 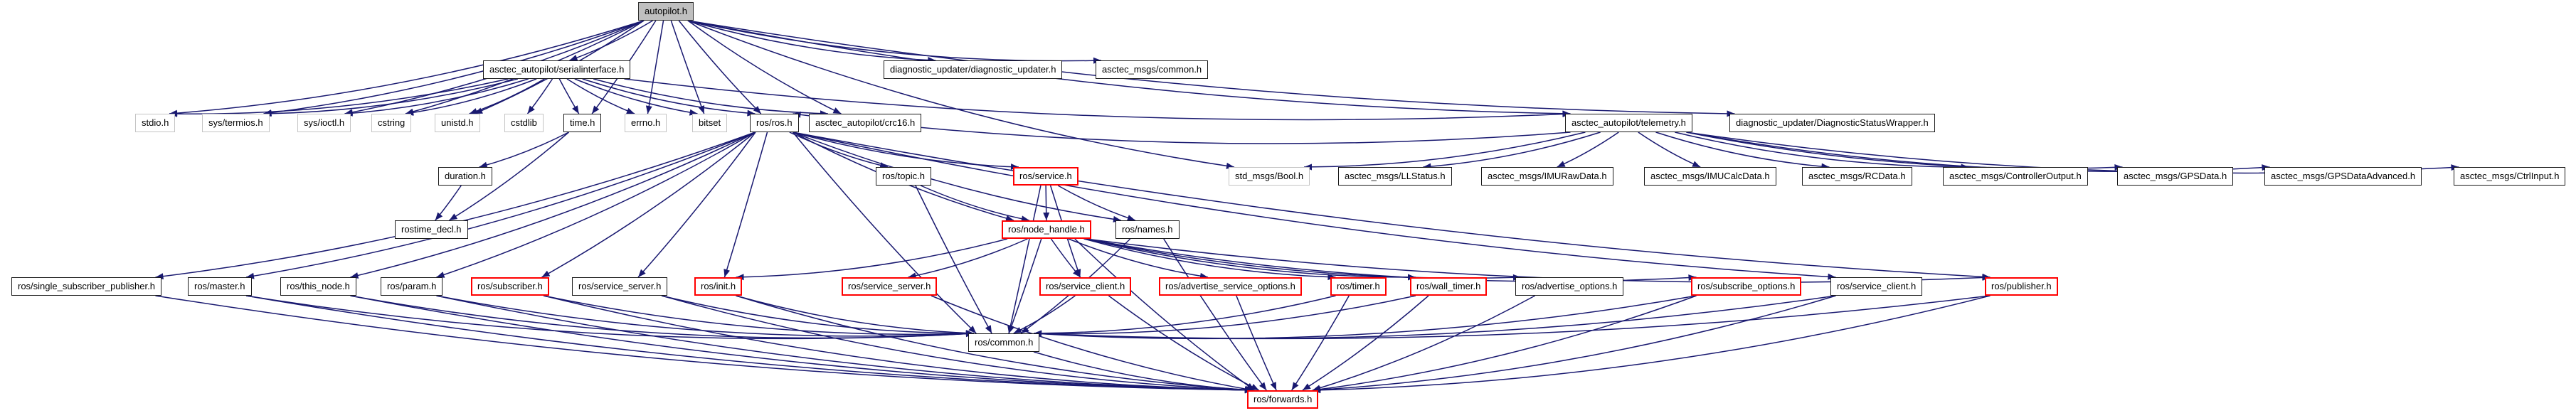 What do you see at coordinates (1365, 343) in the screenshot?
I see `edge-wall_timer-to-forwards` at bounding box center [1365, 343].